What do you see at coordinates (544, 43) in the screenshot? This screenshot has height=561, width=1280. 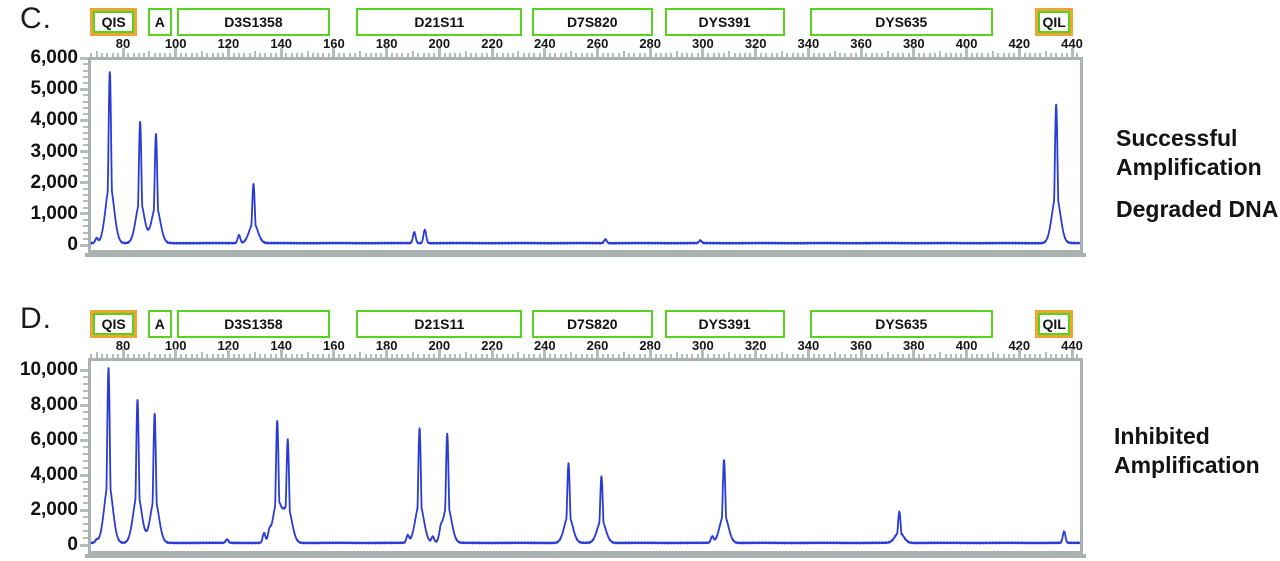 I see `x-tick-label-240: 240` at bounding box center [544, 43].